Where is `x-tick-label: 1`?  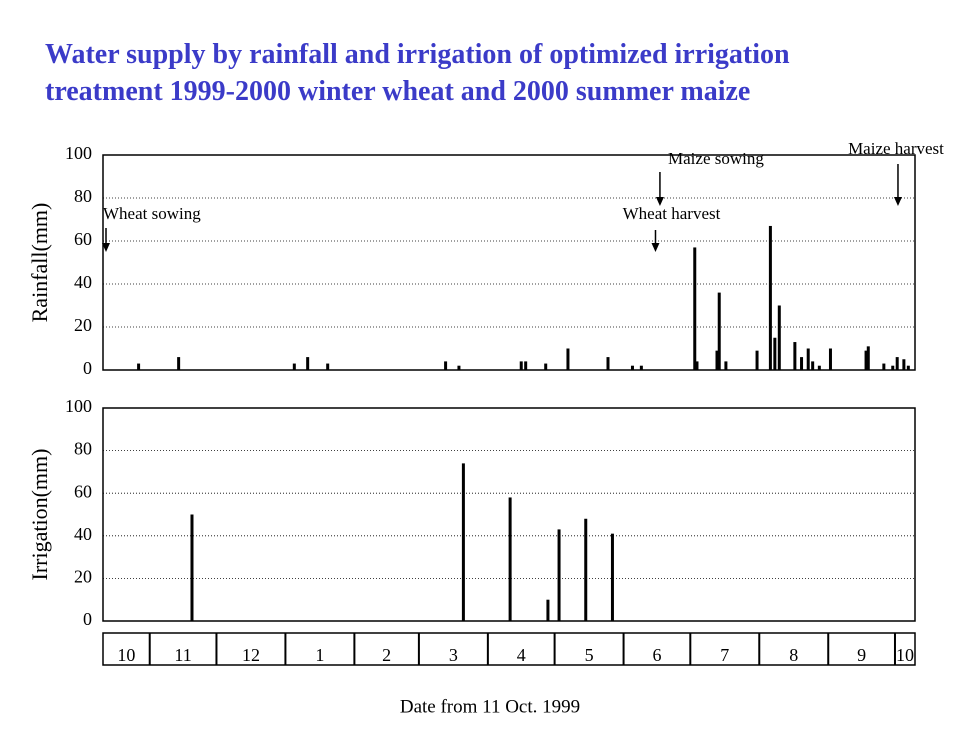 x-tick-label: 1 is located at coordinates (319, 655).